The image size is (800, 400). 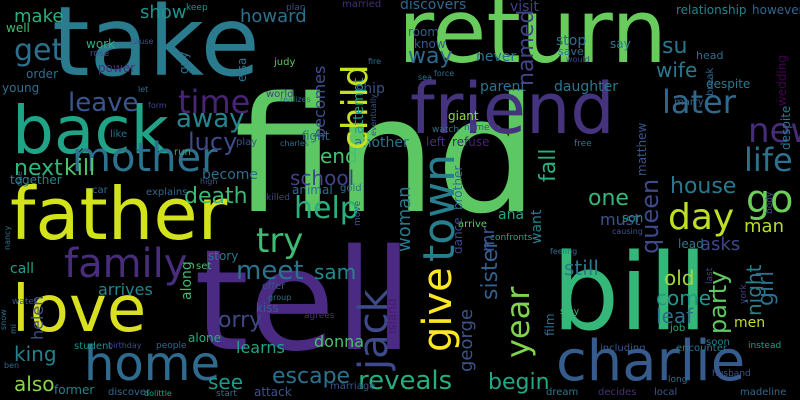 I want to click on word-dance: island, so click(x=392, y=316).